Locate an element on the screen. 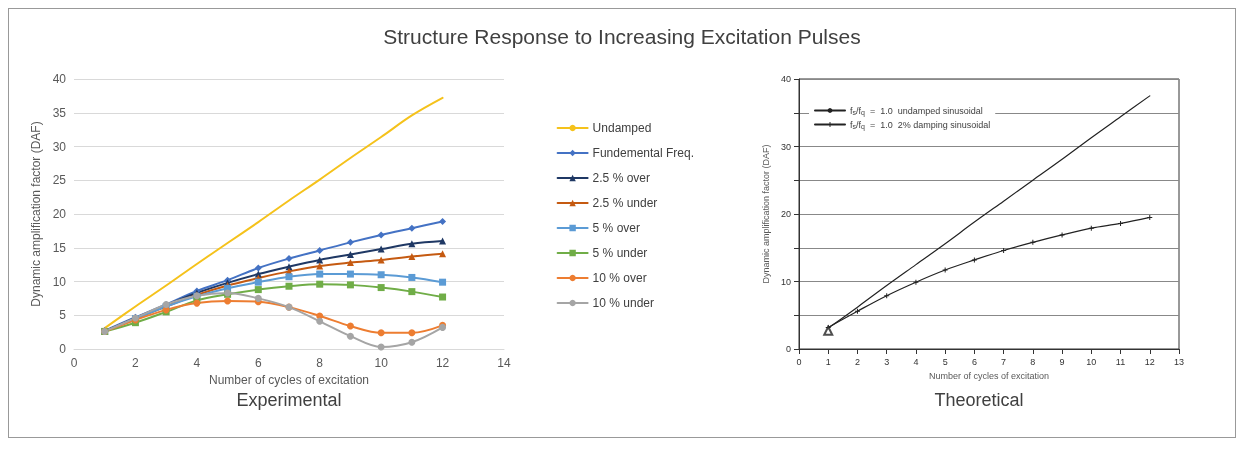 This screenshot has width=1249, height=451. text: Theoretical is located at coordinates (979, 400).